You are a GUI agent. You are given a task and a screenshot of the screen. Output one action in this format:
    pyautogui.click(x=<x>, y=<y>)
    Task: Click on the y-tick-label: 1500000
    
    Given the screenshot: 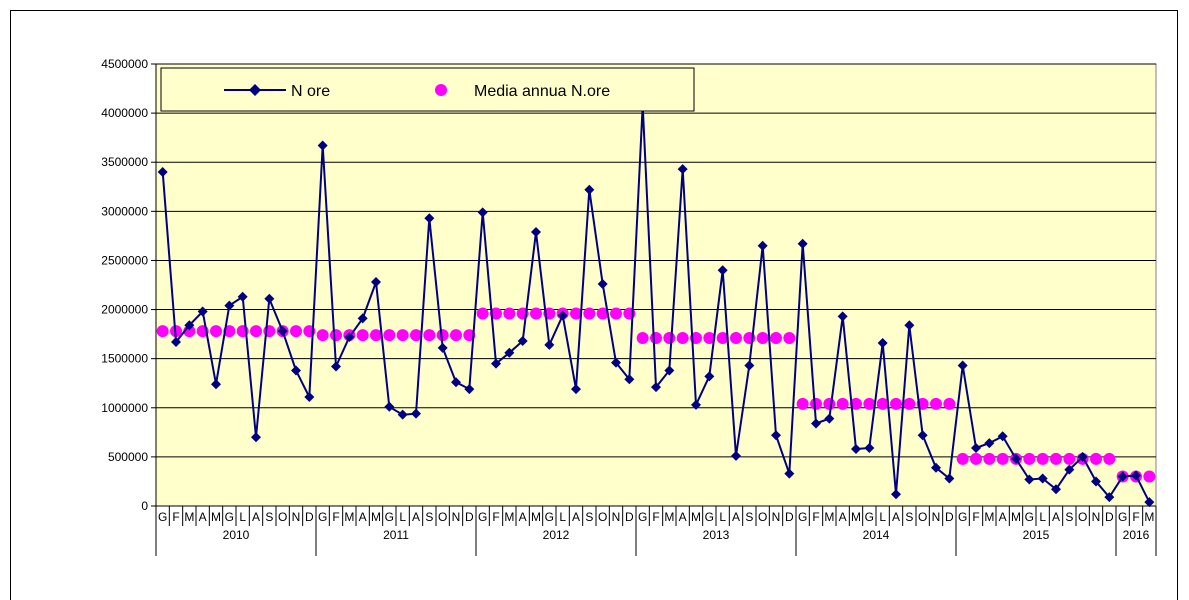 What is the action you would take?
    pyautogui.click(x=124, y=359)
    